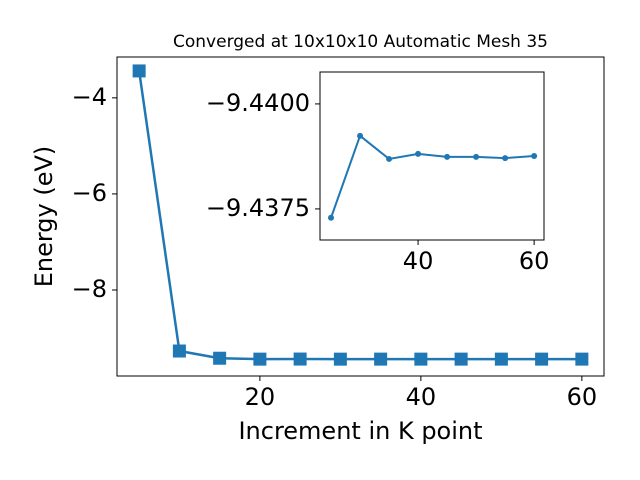  What do you see at coordinates (360, 431) in the screenshot?
I see `x-axis-label: Increment in K point` at bounding box center [360, 431].